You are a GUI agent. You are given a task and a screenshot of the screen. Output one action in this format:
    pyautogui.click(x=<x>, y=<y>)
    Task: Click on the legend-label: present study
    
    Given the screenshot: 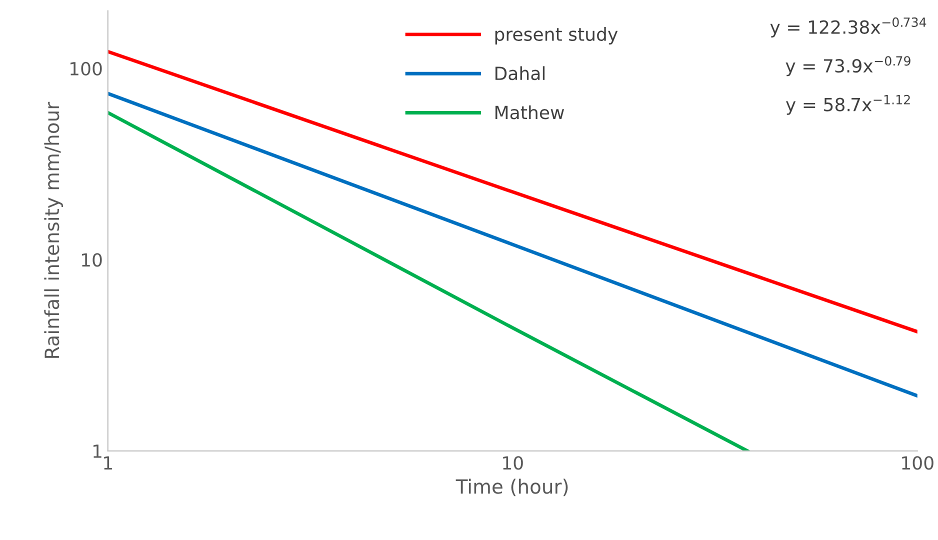 What is the action you would take?
    pyautogui.click(x=556, y=36)
    